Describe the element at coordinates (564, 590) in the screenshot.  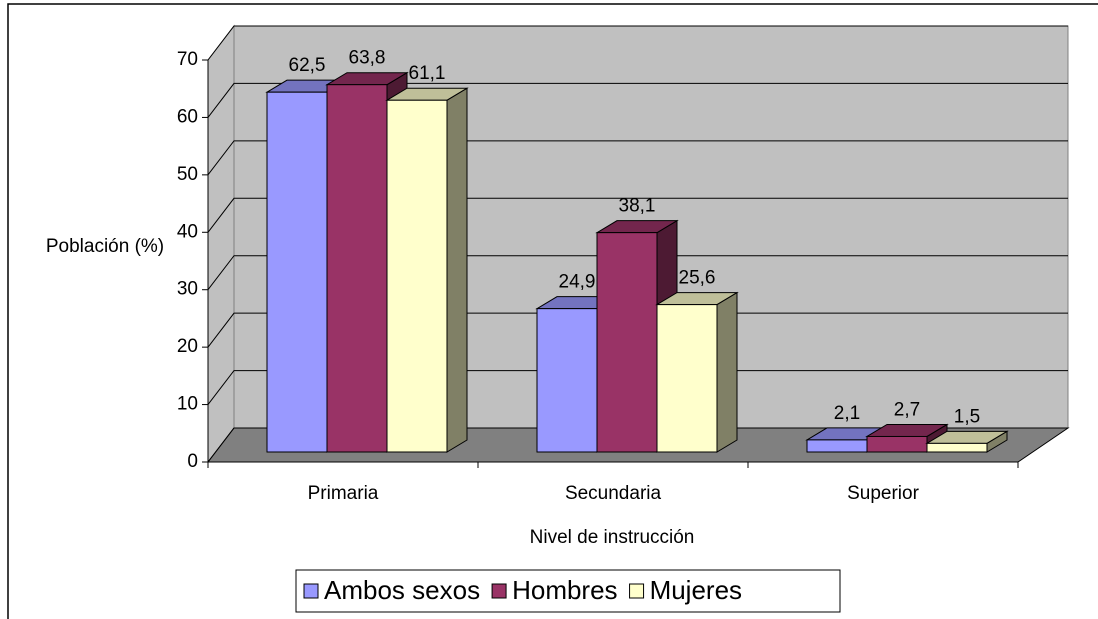
I see `legend-label: Hombres` at that location.